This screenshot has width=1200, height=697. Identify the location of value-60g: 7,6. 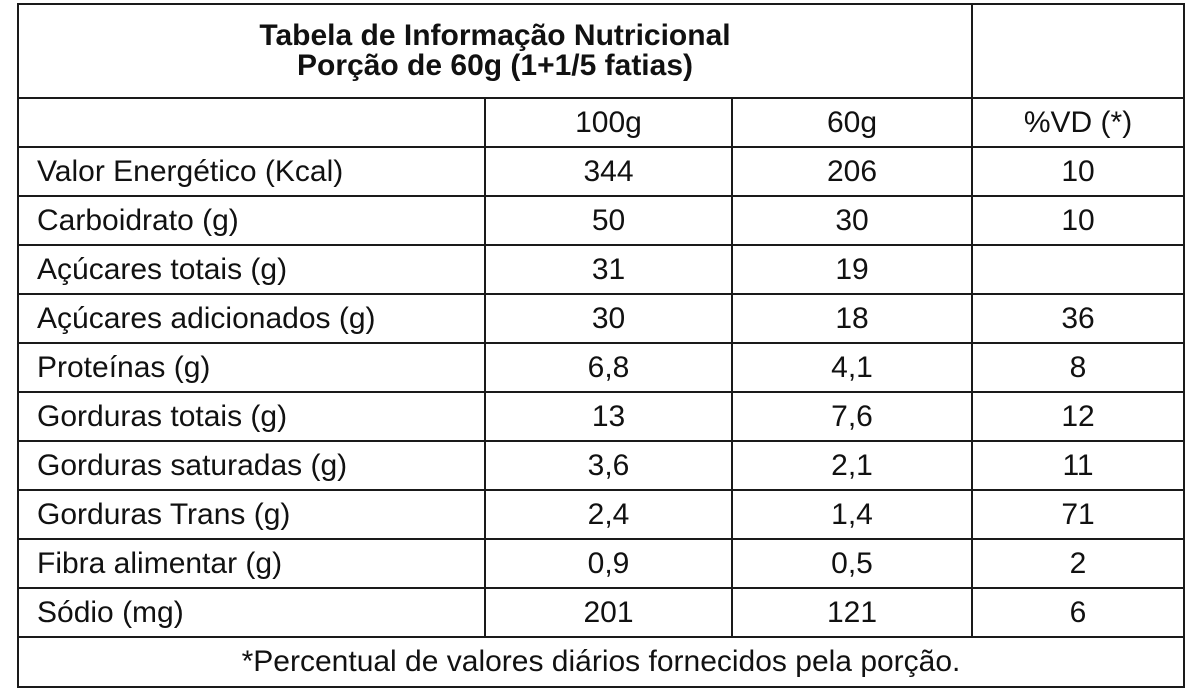
(852, 416).